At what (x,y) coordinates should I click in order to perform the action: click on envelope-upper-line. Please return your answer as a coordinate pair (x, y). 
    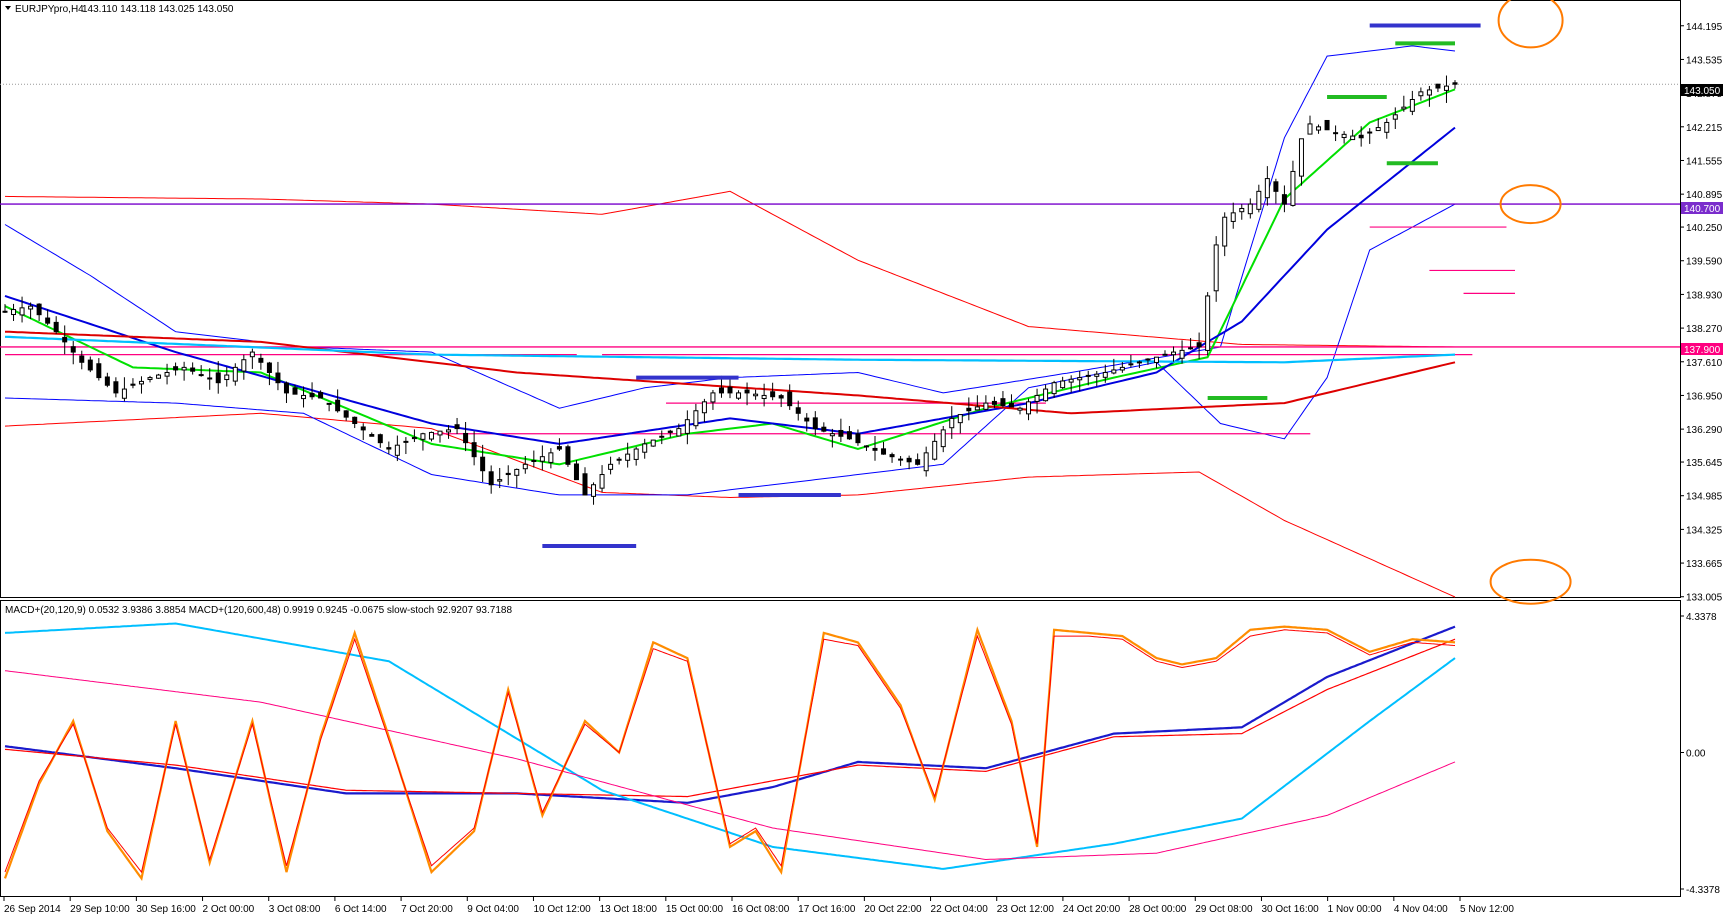
    Looking at the image, I should click on (730, 269).